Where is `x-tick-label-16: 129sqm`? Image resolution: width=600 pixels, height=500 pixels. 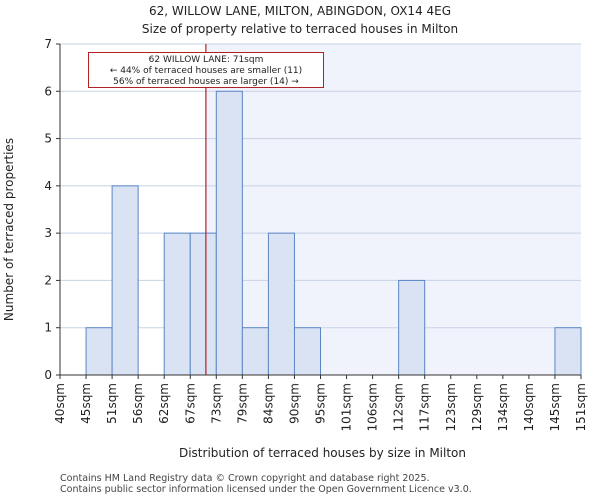 x-tick-label-16: 129sqm is located at coordinates (477, 407).